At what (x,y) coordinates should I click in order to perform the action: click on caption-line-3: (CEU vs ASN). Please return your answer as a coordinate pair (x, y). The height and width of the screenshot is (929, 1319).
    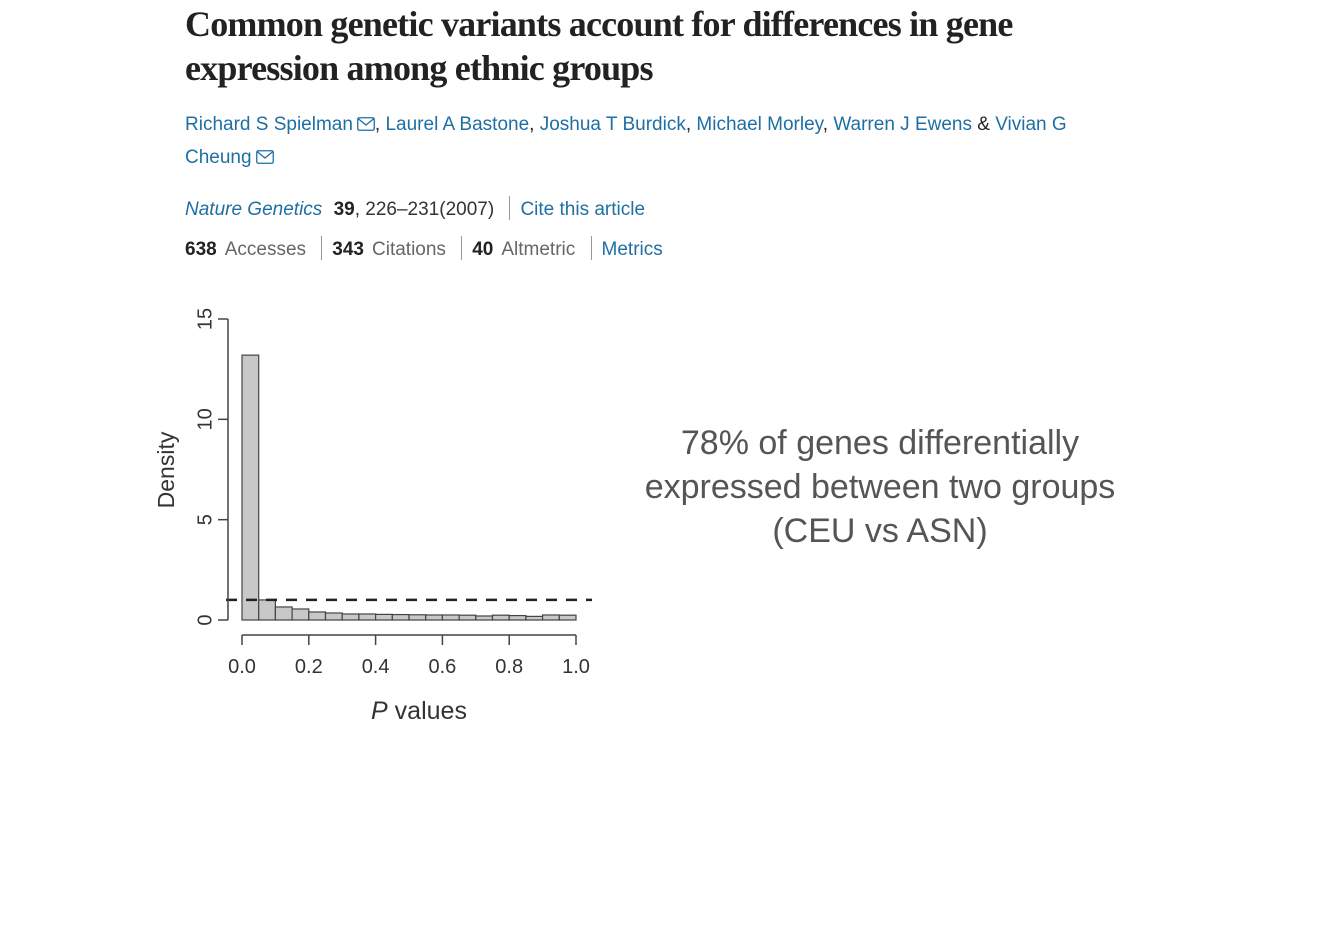
    Looking at the image, I should click on (880, 531).